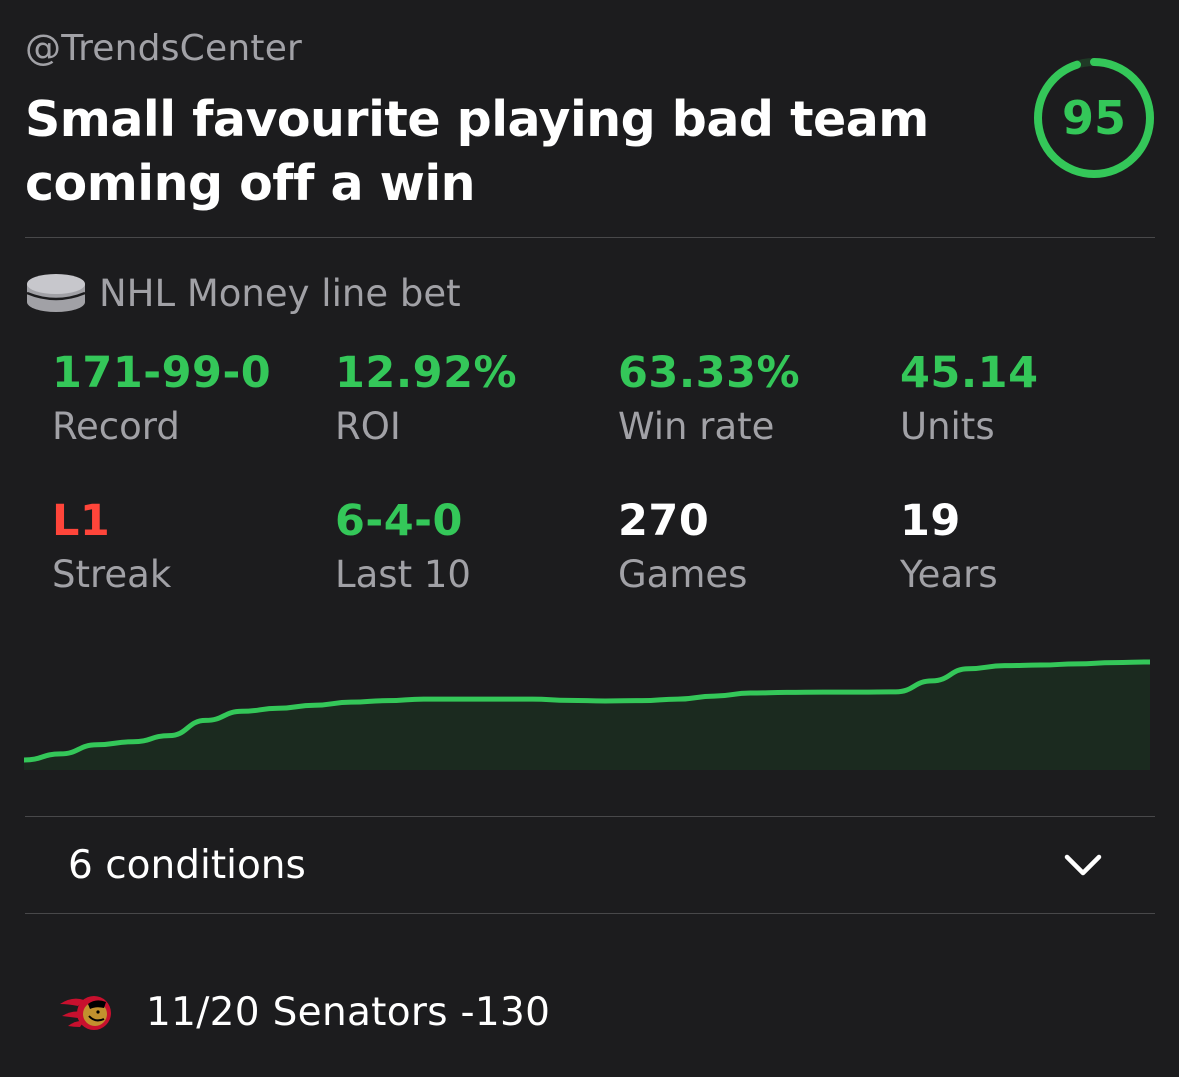  What do you see at coordinates (1035, 400) in the screenshot?
I see `stat-units: 45.14 Units` at bounding box center [1035, 400].